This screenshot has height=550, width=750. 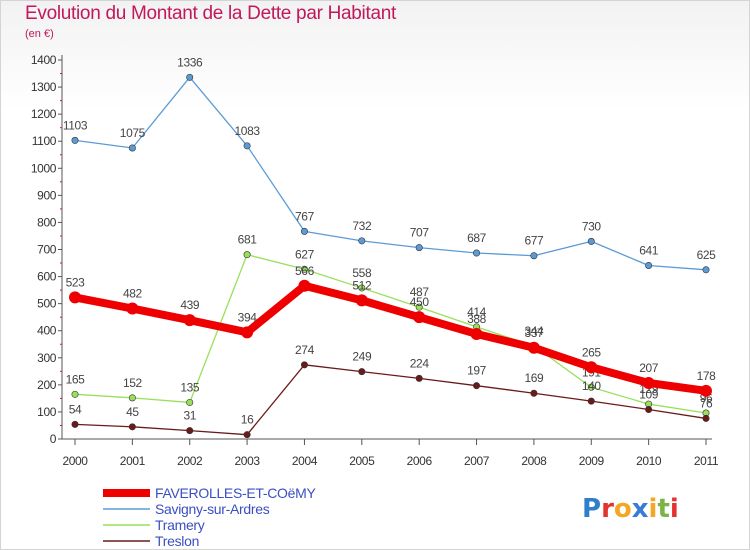 I want to click on data-label-savigny-sur-ardres: 677, so click(x=534, y=241).